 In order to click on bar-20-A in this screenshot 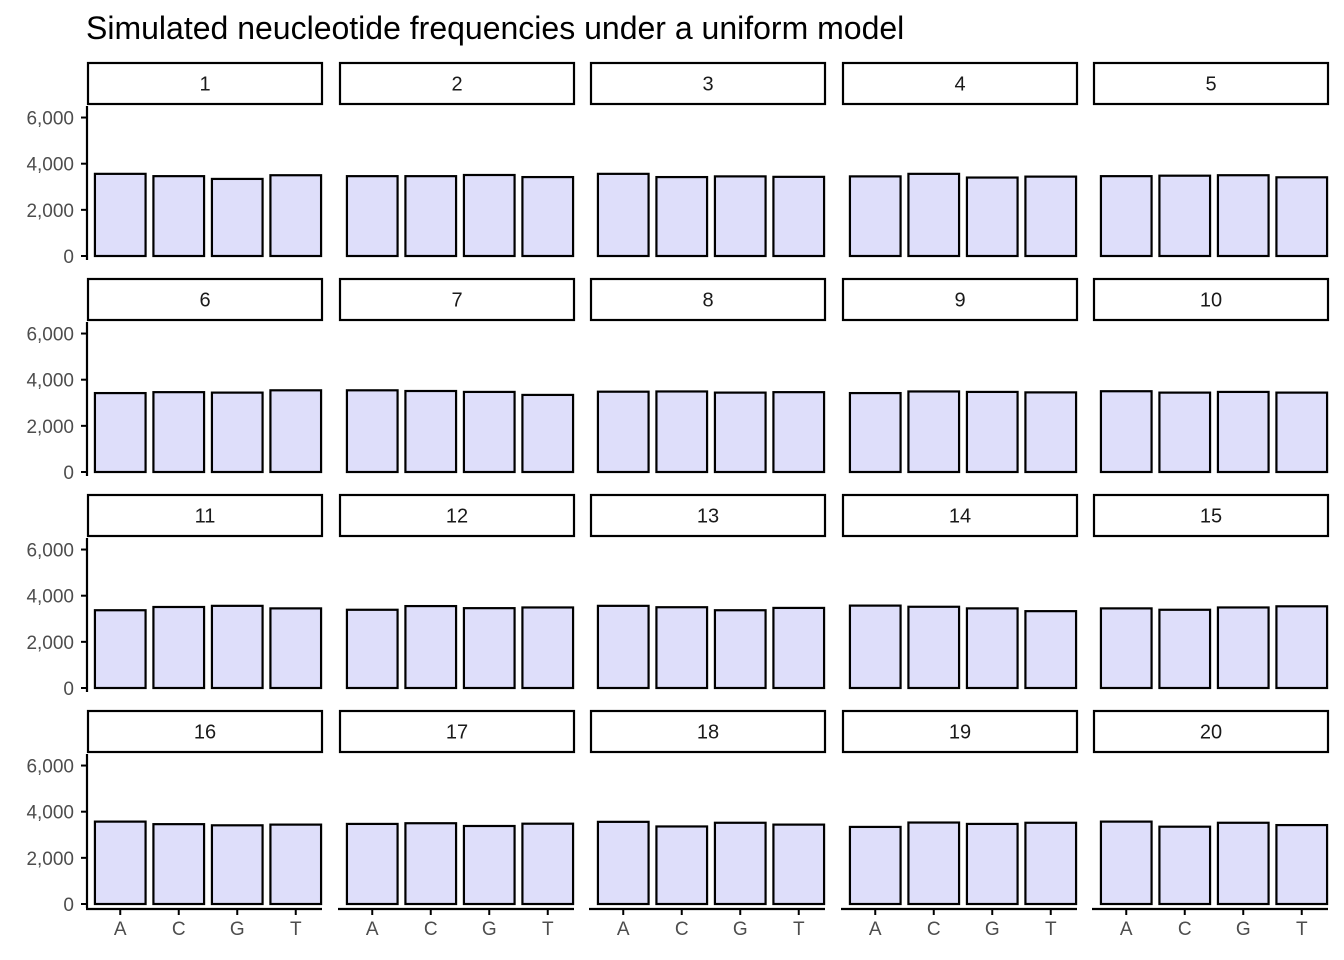, I will do `click(1126, 863)`.